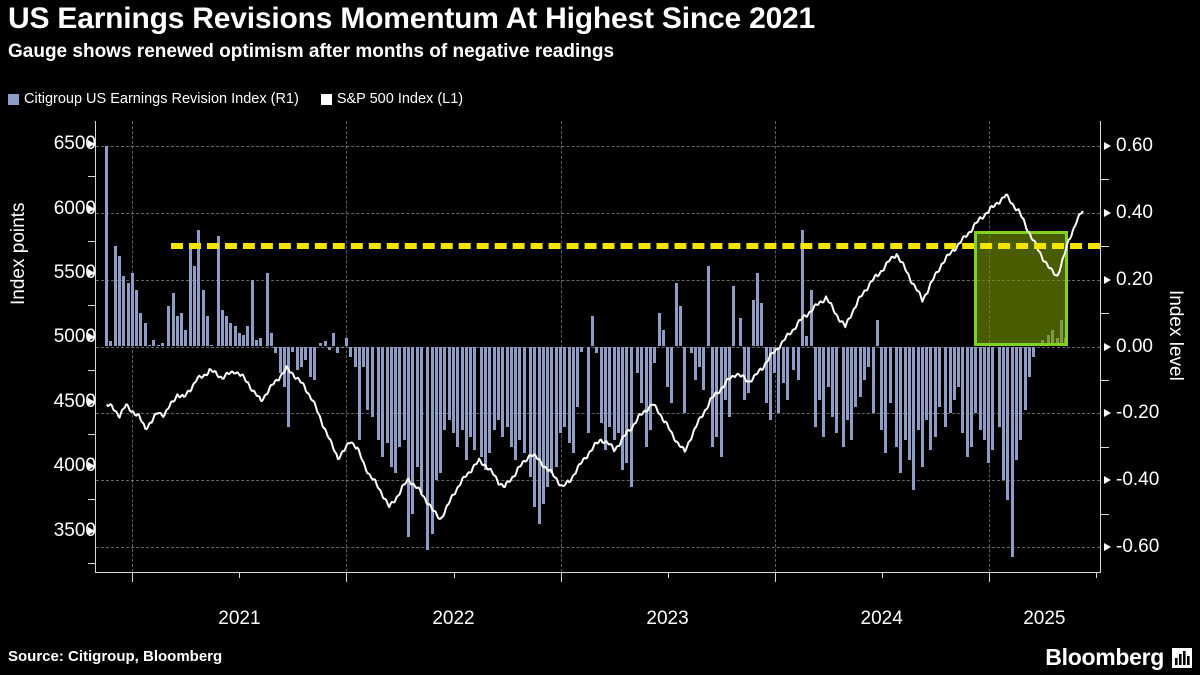 Image resolution: width=1200 pixels, height=675 pixels. What do you see at coordinates (74, 208) in the screenshot?
I see `y-axis-left-tick-label: 6000` at bounding box center [74, 208].